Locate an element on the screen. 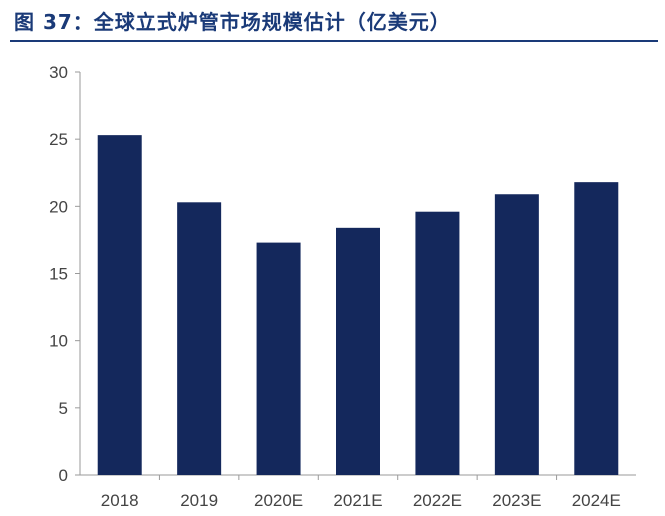 This screenshot has width=665, height=516. x-axis: 2018 2019 2020E 2021E 2022E 2023E 2024E is located at coordinates (358, 492).